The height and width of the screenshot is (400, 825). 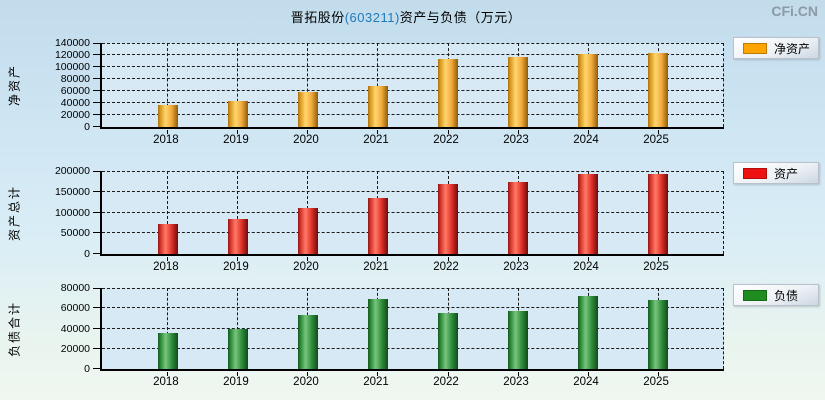 What do you see at coordinates (658, 214) in the screenshot?
I see `bar-2025` at bounding box center [658, 214].